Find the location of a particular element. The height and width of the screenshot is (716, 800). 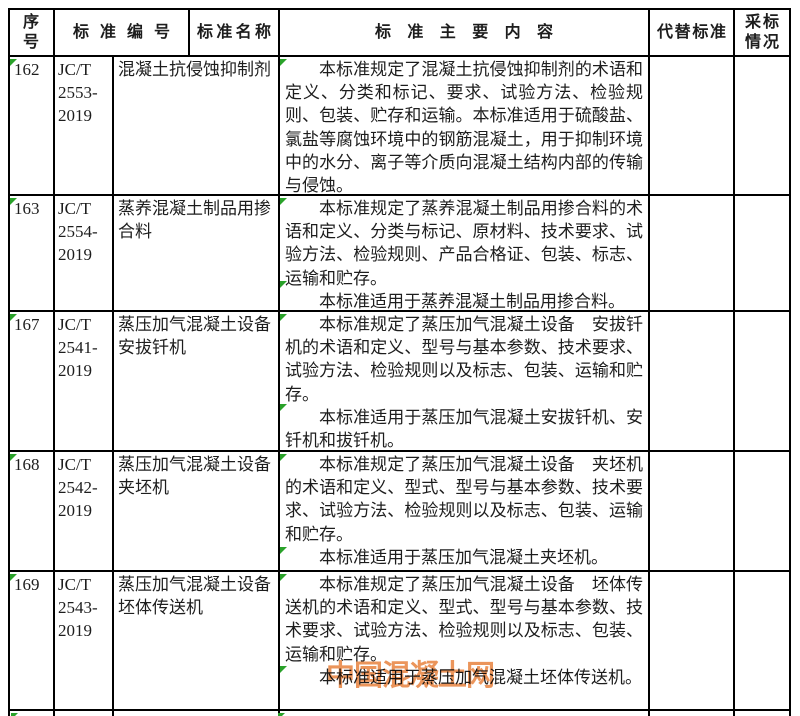

header-label: 标准名称 is located at coordinates (234, 32).